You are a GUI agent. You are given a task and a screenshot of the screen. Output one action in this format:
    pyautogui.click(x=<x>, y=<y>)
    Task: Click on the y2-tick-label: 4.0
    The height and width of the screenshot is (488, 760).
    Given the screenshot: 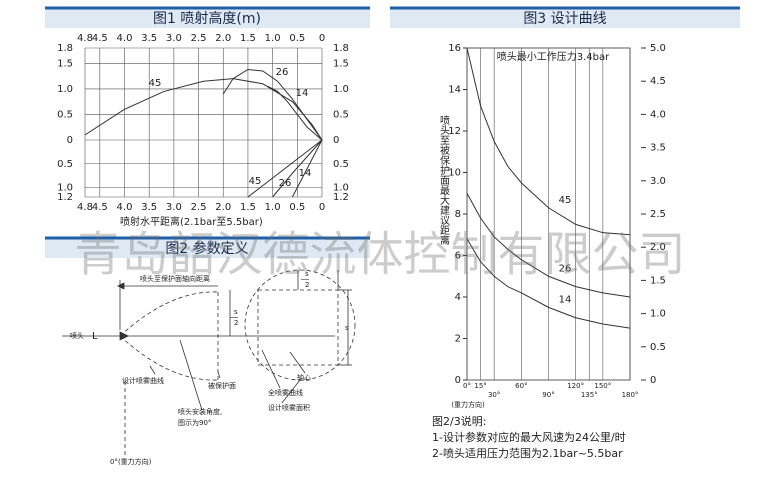 What is the action you would take?
    pyautogui.click(x=658, y=114)
    